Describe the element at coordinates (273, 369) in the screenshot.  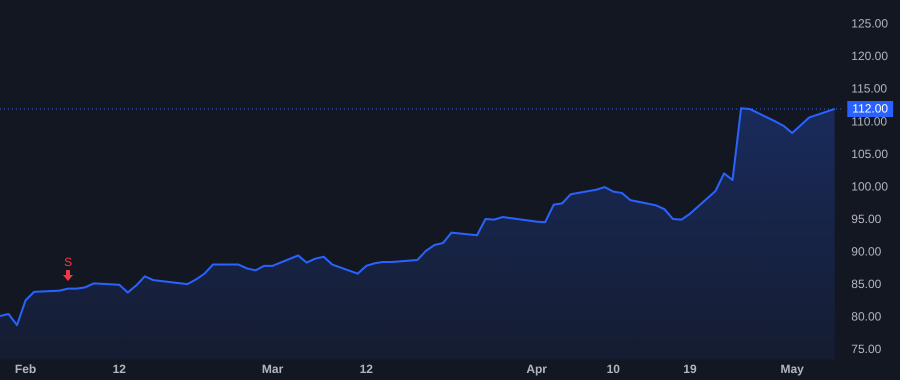
I see `x-tick-label: Mar` at that location.